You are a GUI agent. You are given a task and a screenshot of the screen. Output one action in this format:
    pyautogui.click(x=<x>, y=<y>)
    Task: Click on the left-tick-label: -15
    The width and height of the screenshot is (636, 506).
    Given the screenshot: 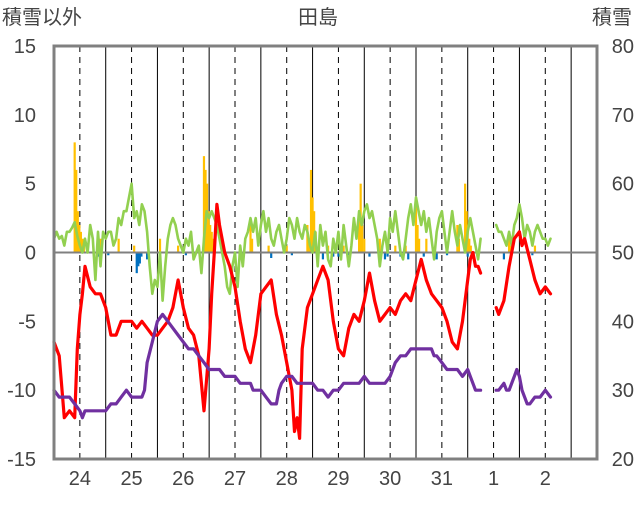 What is the action you would take?
    pyautogui.click(x=21, y=460)
    